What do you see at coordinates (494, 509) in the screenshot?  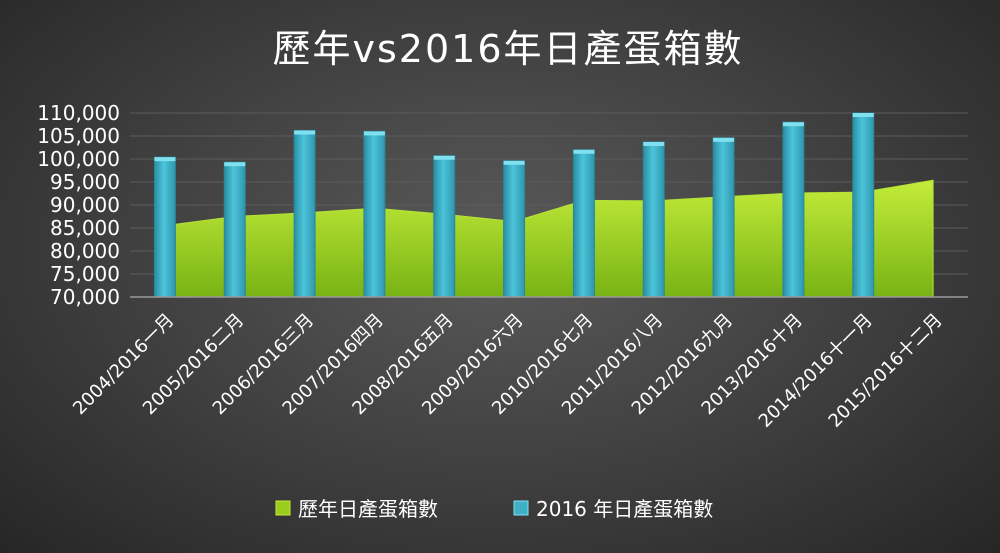 I see `legend: 歷年日產蛋箱數 2016 年日產蛋箱數` at bounding box center [494, 509].